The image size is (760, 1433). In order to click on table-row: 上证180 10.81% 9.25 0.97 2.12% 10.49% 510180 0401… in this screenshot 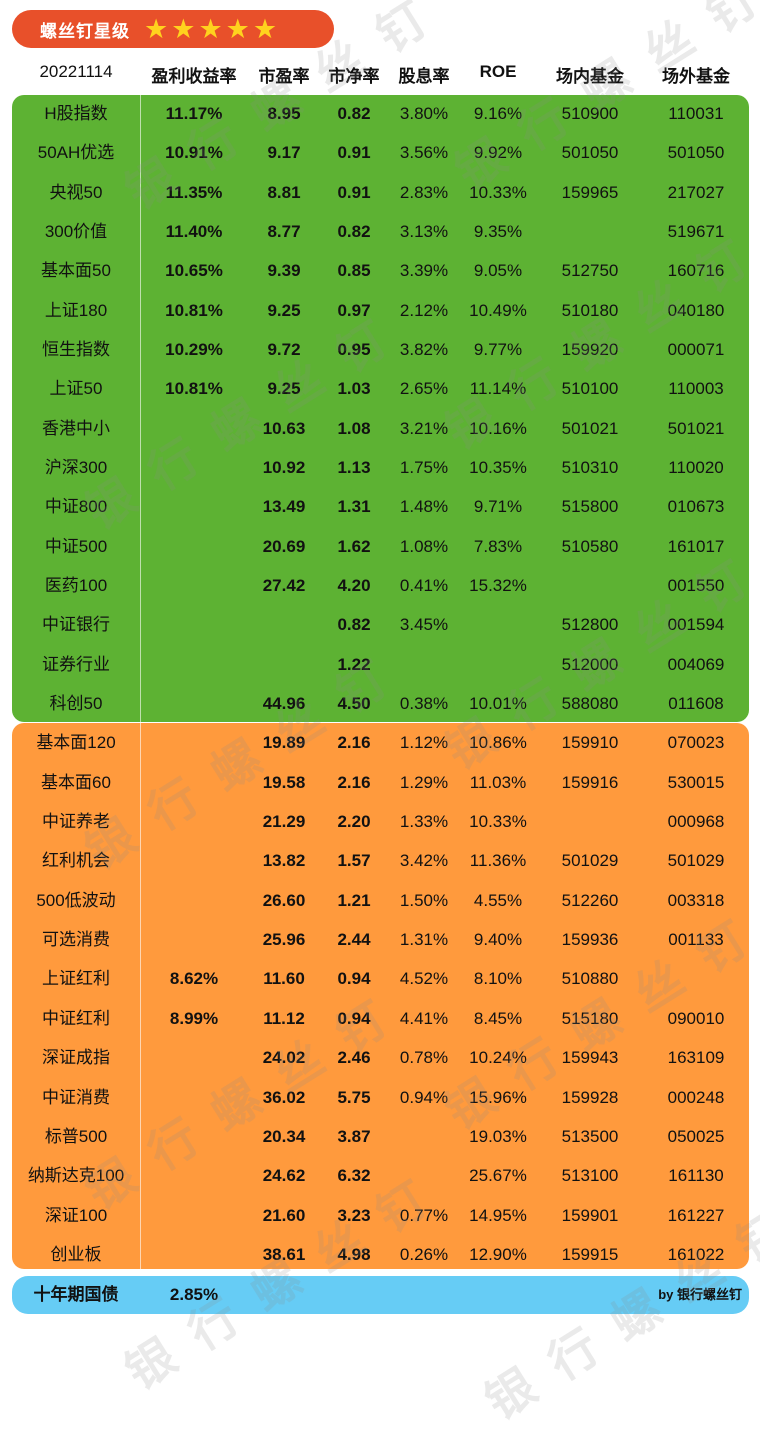, I will do `click(380, 311)`.